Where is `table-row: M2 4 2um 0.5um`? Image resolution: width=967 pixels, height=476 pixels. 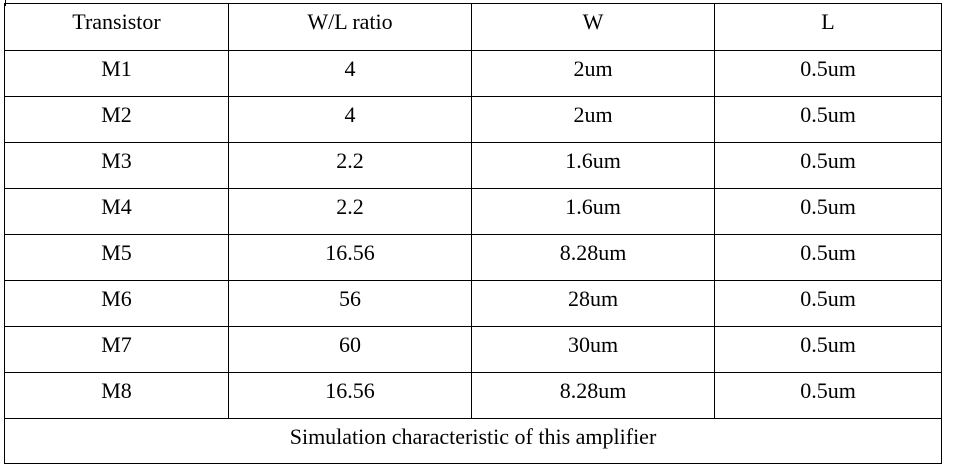
table-row: M2 4 2um 0.5um is located at coordinates (473, 119).